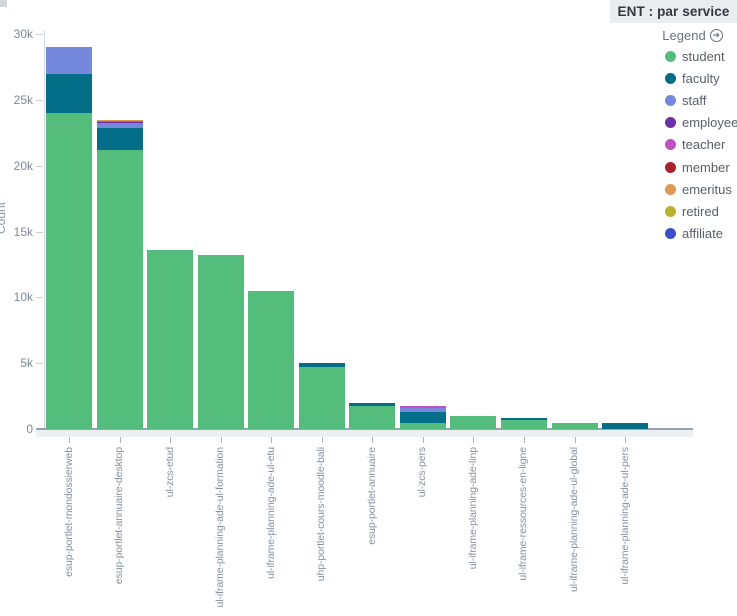 This screenshot has width=737, height=616. Describe the element at coordinates (23, 231) in the screenshot. I see `y-tick-label: 15k` at that location.